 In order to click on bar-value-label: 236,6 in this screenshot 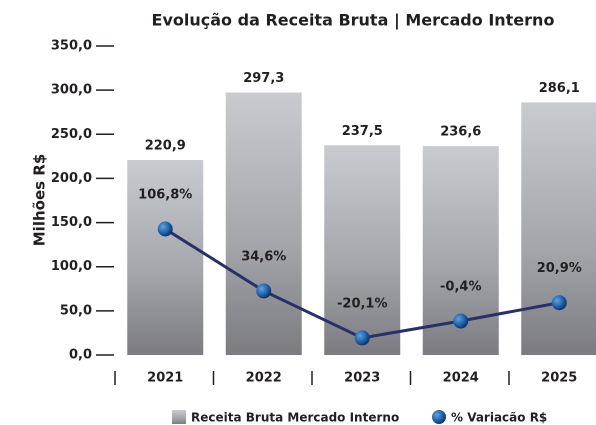, I will do `click(460, 132)`.